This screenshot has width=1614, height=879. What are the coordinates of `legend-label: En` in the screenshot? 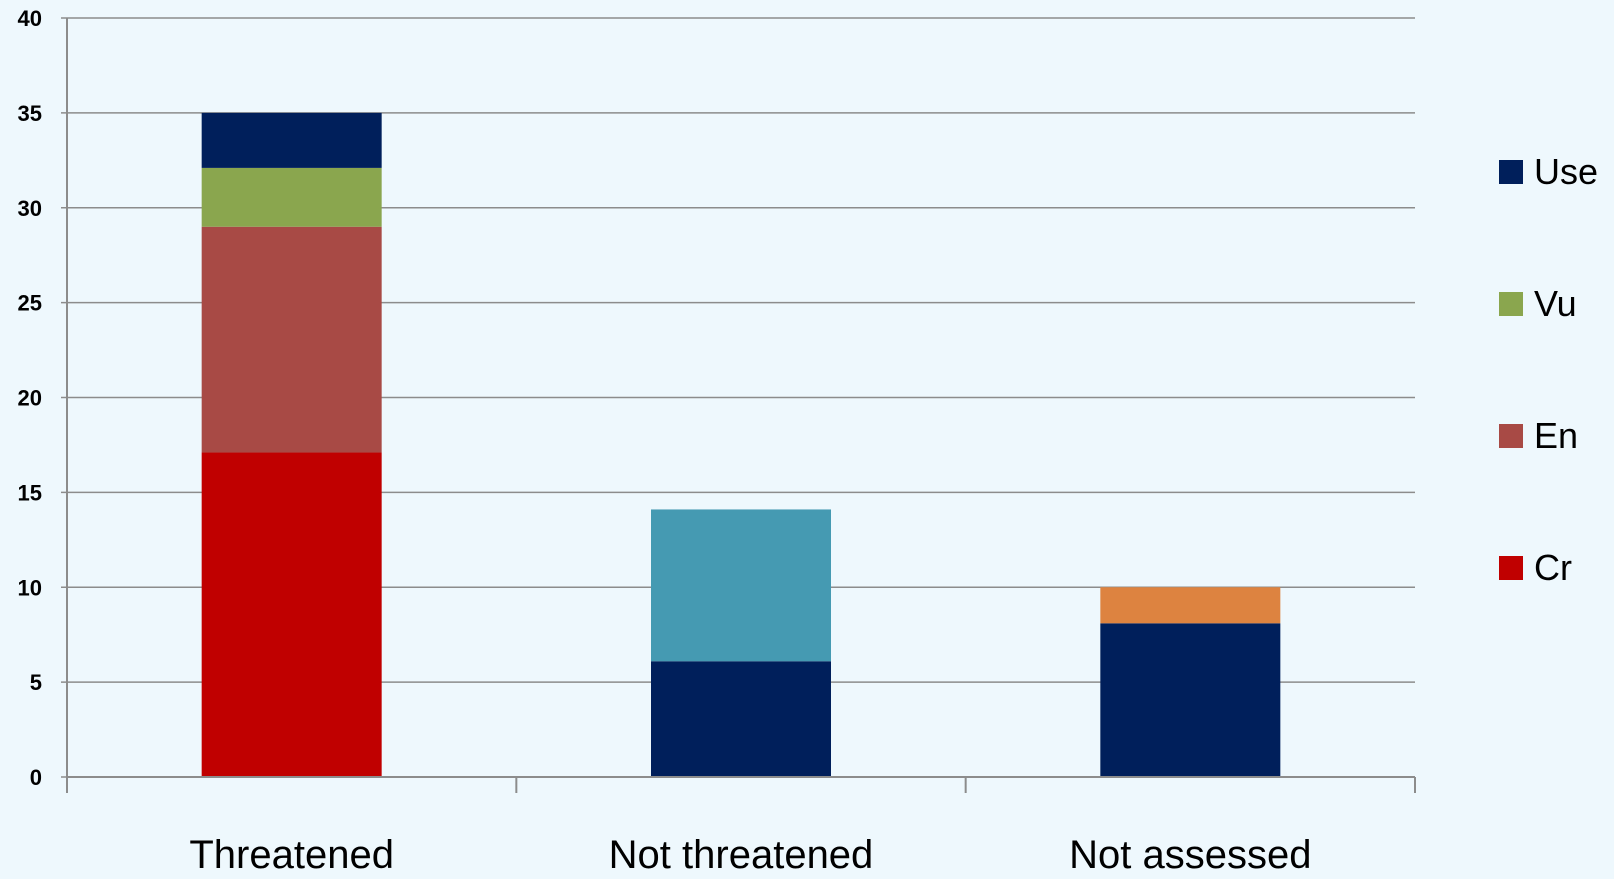 It's located at (1556, 435).